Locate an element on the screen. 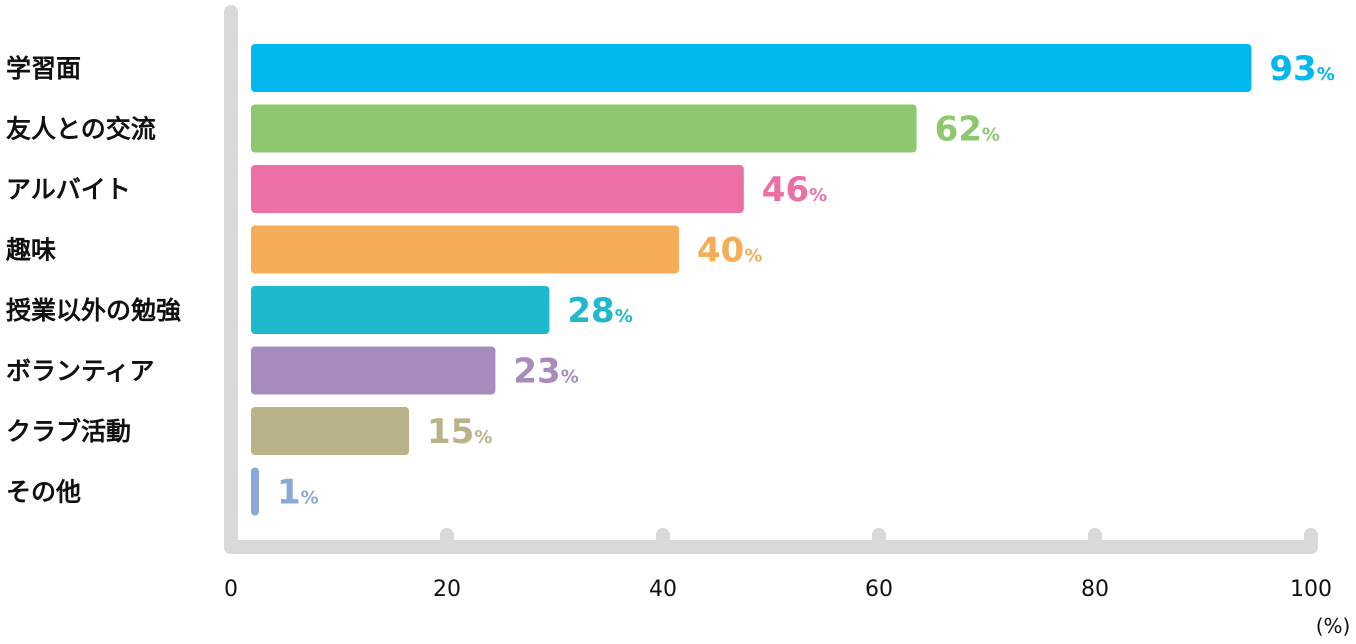  x-axis-unit: (%) is located at coordinates (1333, 626).